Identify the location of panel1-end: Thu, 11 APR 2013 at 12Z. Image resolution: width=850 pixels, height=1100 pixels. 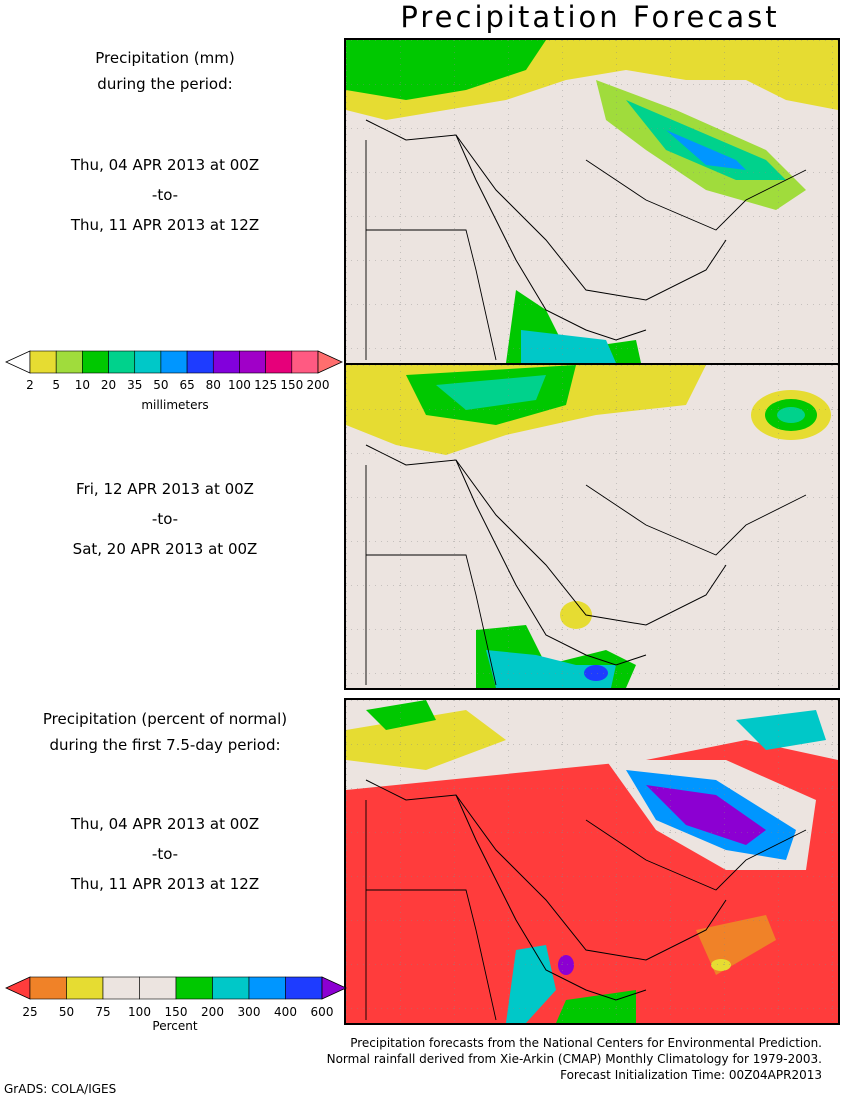
(165, 225).